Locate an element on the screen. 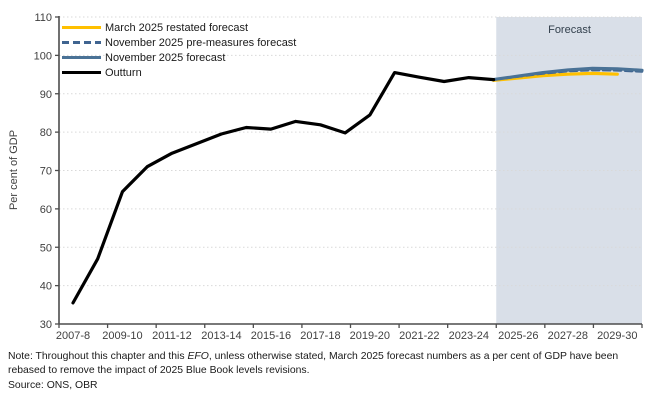  legend-item-outturn: Outturn is located at coordinates (179, 72).